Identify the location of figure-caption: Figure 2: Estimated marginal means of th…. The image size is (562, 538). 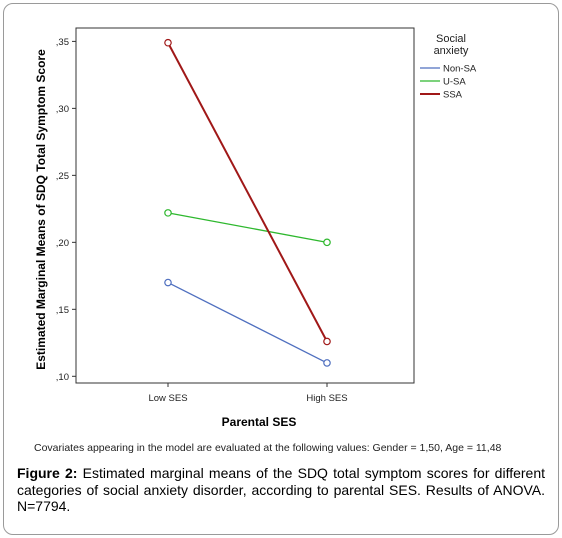
(281, 490).